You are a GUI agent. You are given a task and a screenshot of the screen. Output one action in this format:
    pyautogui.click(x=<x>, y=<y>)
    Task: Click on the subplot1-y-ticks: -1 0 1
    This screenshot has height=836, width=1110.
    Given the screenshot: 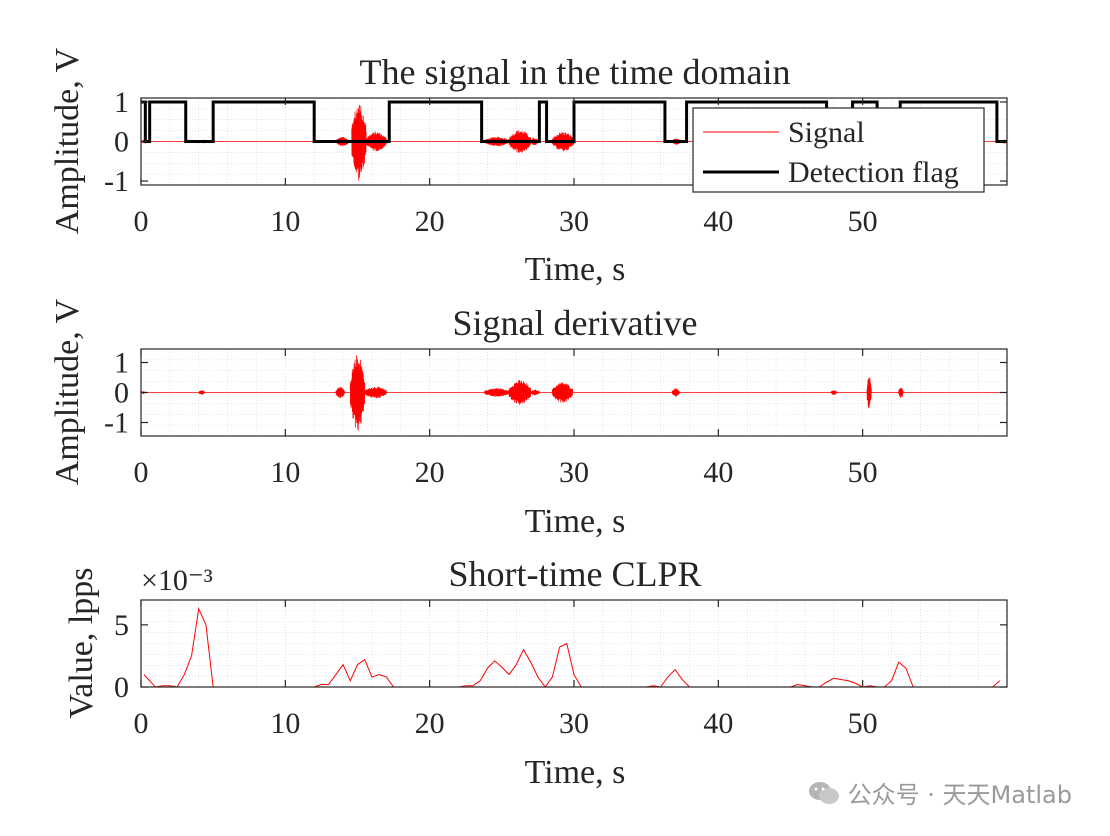 What is the action you would take?
    pyautogui.click(x=555, y=142)
    